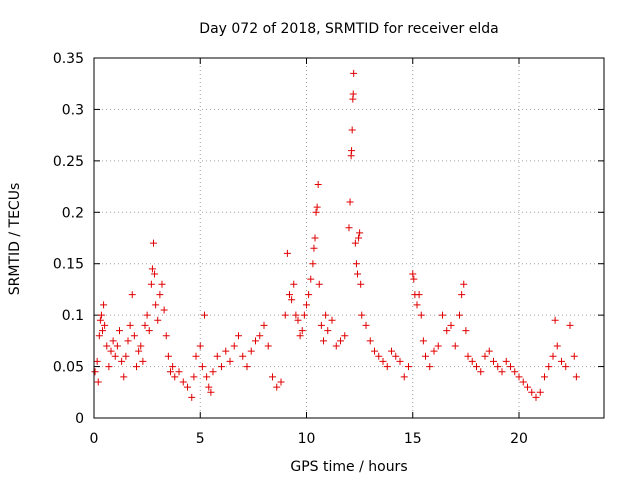  I want to click on x-tick-label: 5, so click(200, 439).